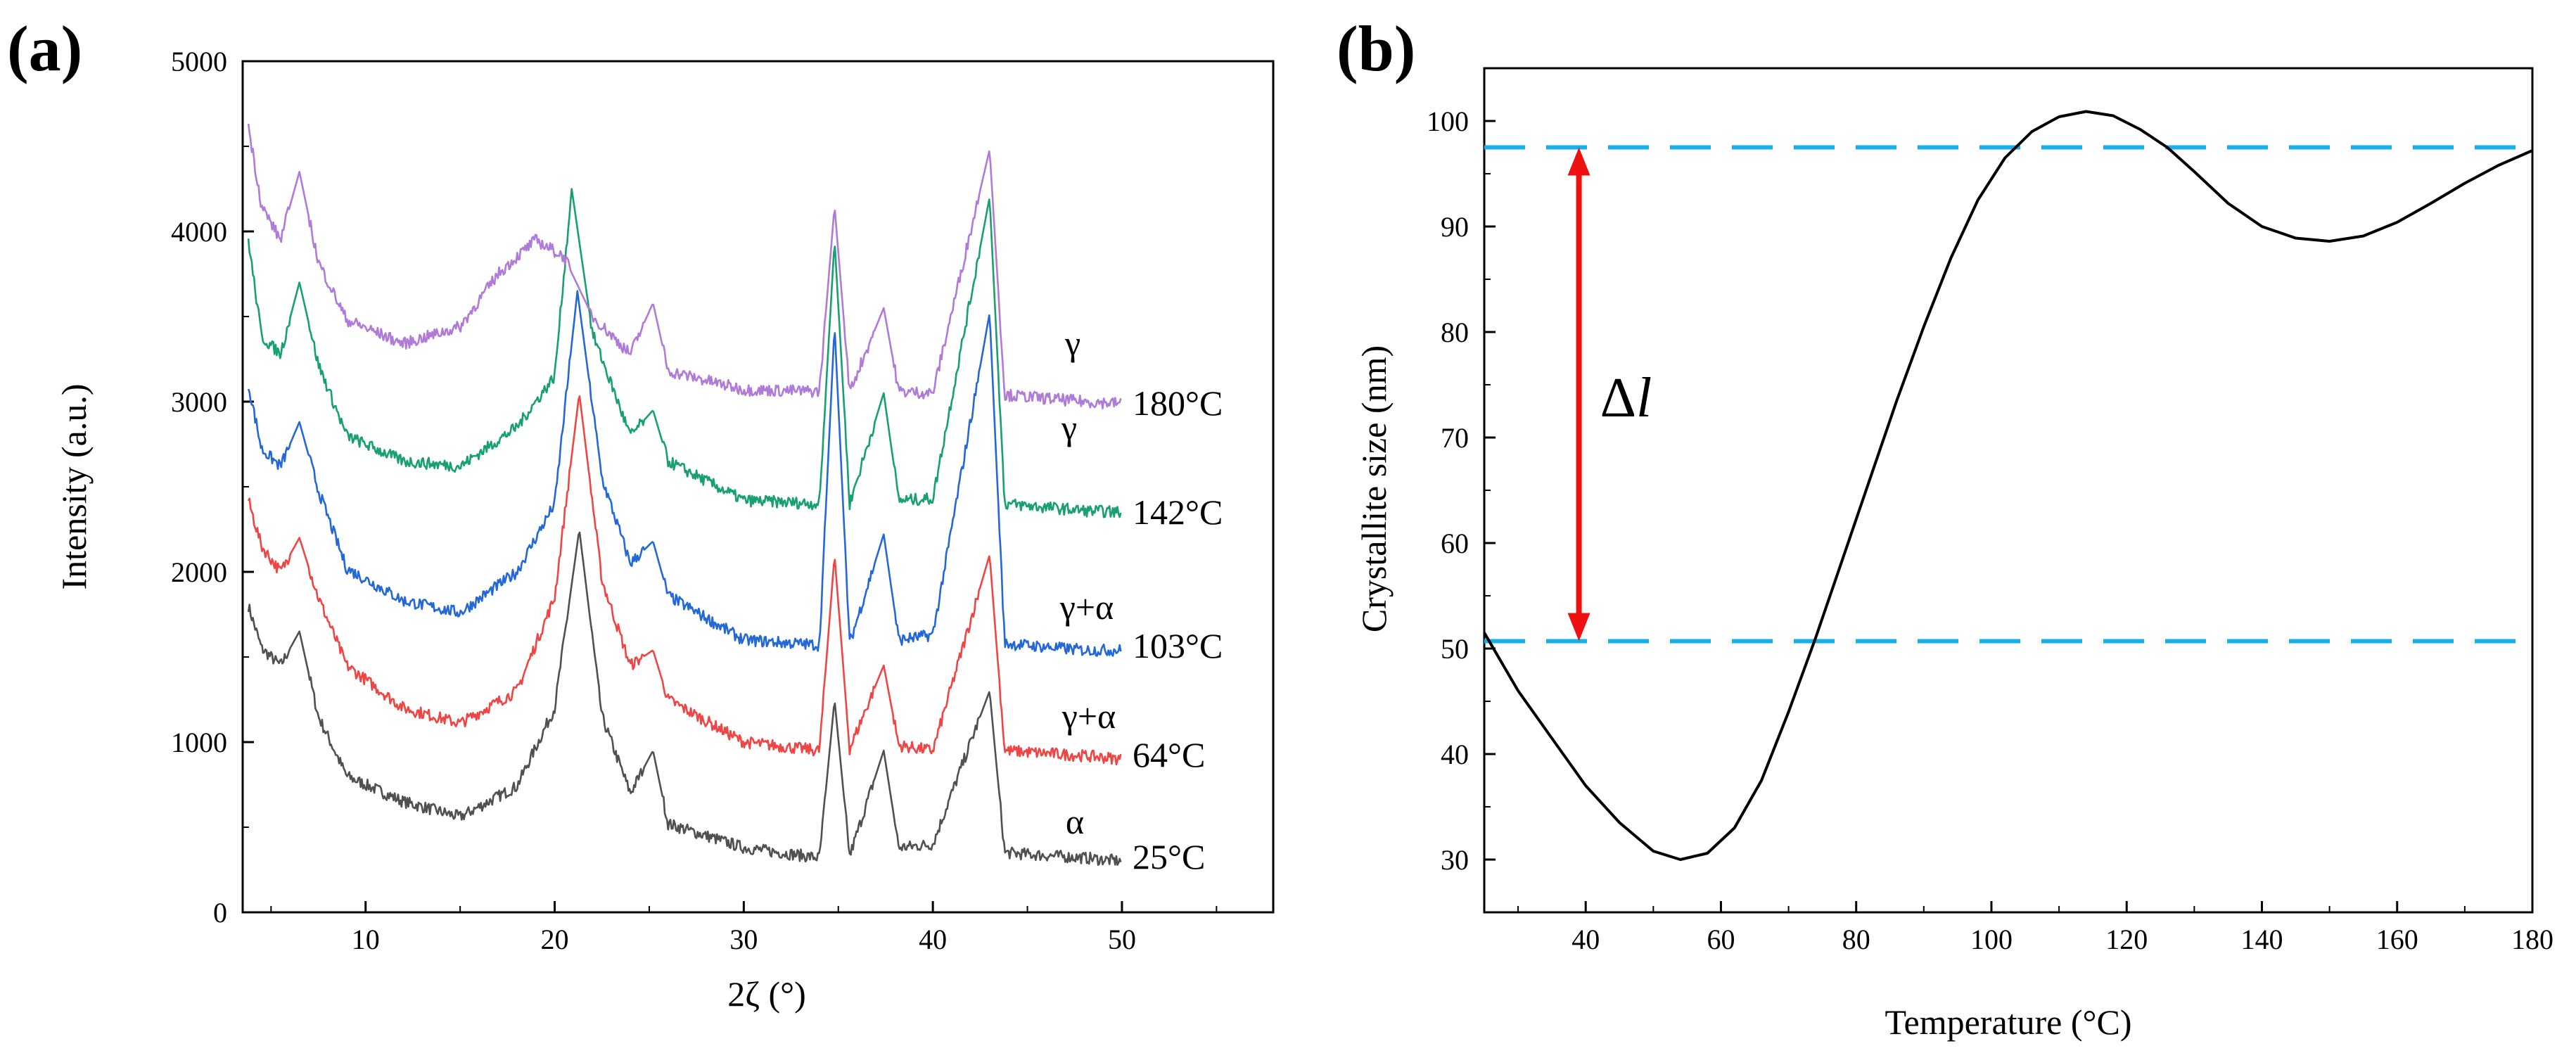  Describe the element at coordinates (1455, 754) in the screenshot. I see `y-tick-label: 40` at that location.